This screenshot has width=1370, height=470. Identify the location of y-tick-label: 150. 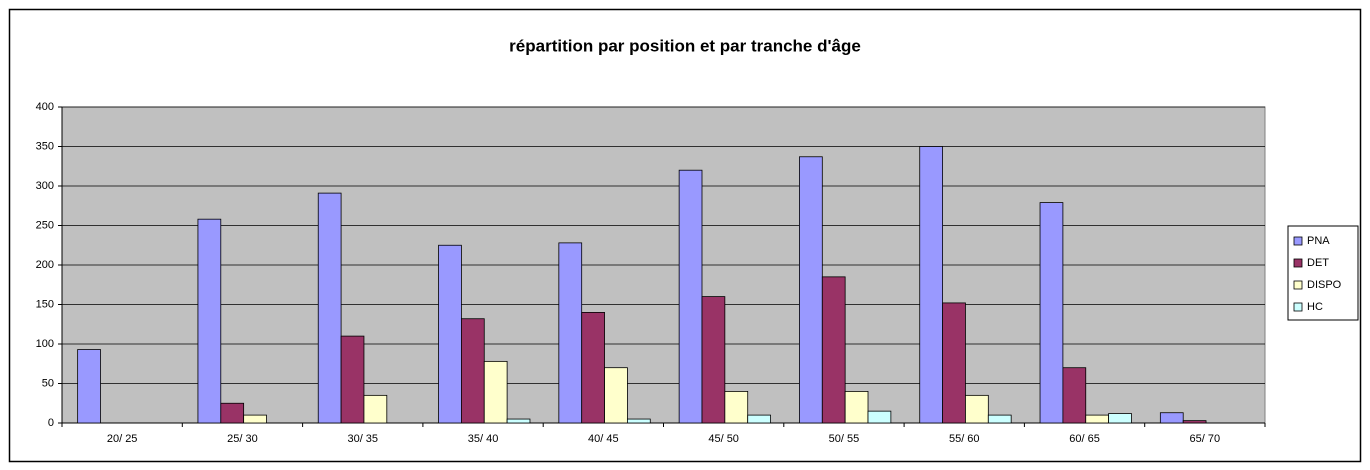
(45, 304).